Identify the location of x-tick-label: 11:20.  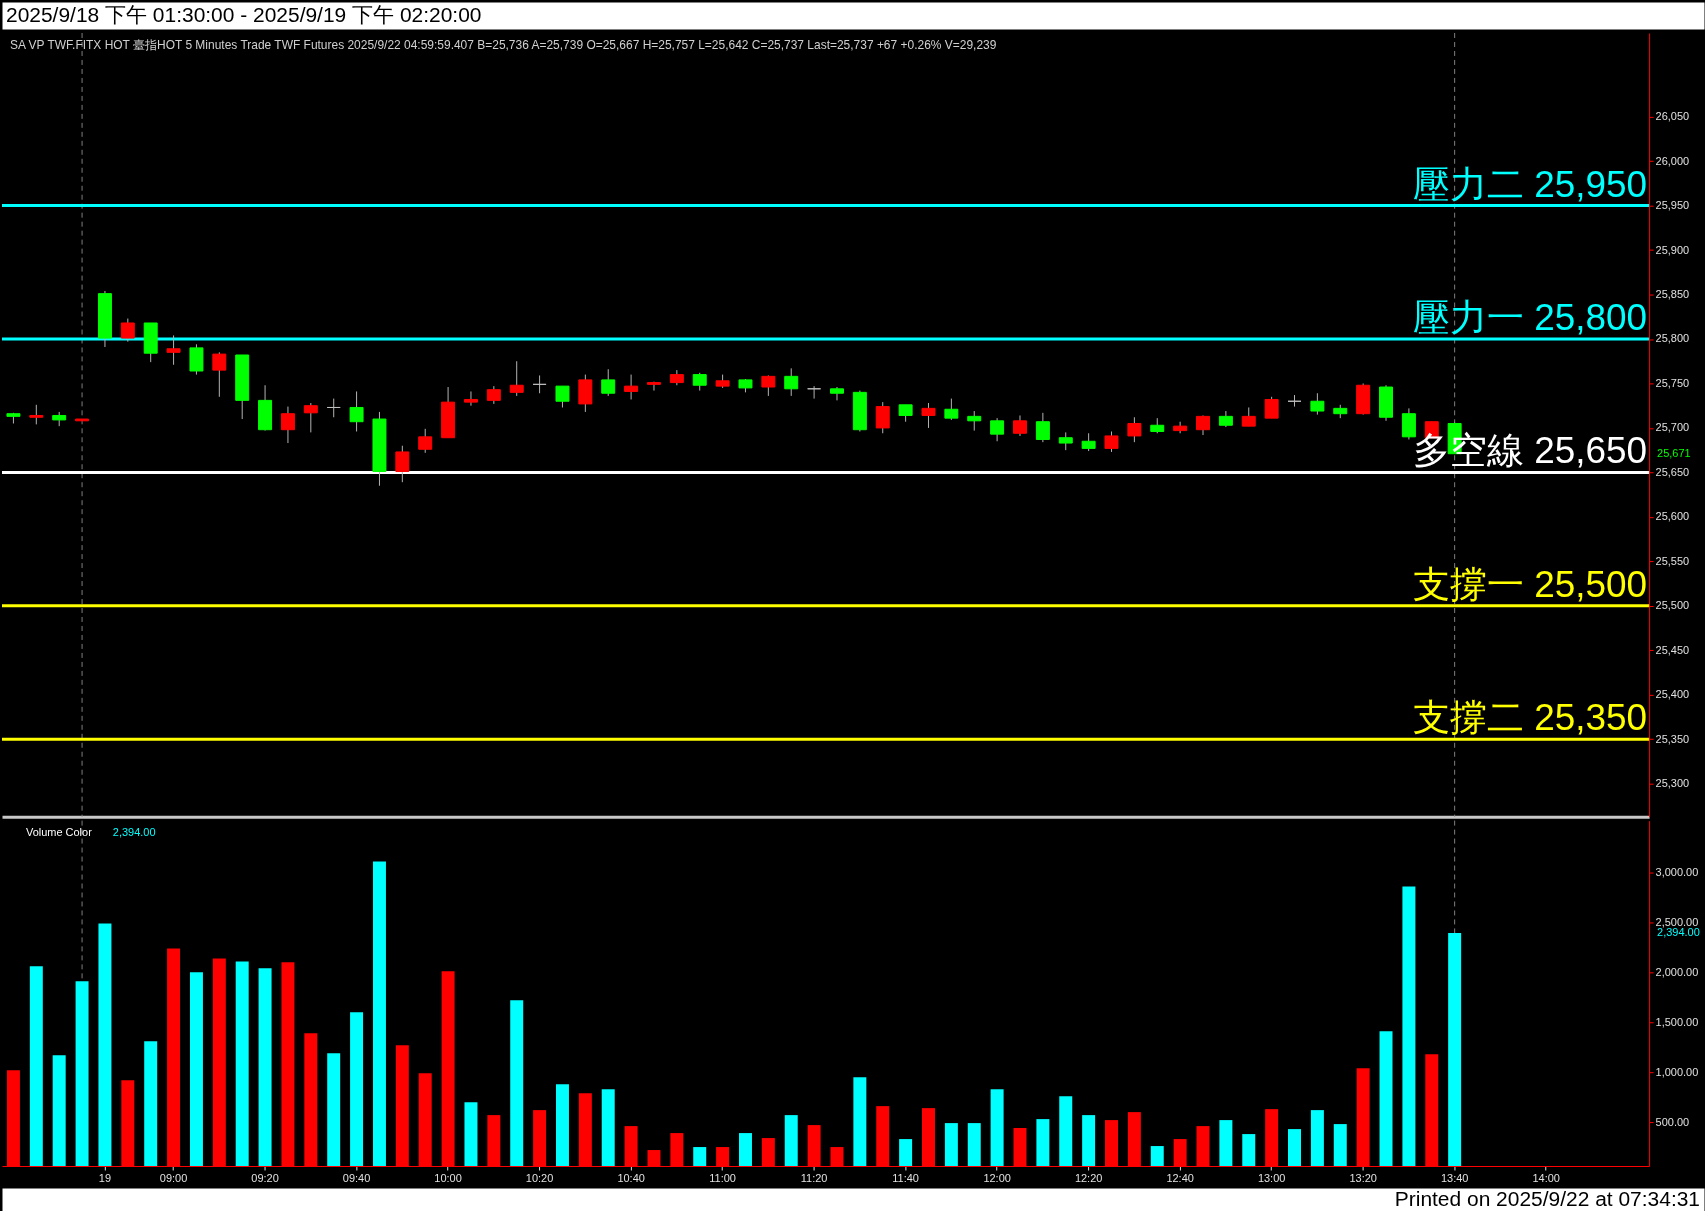
(814, 1178).